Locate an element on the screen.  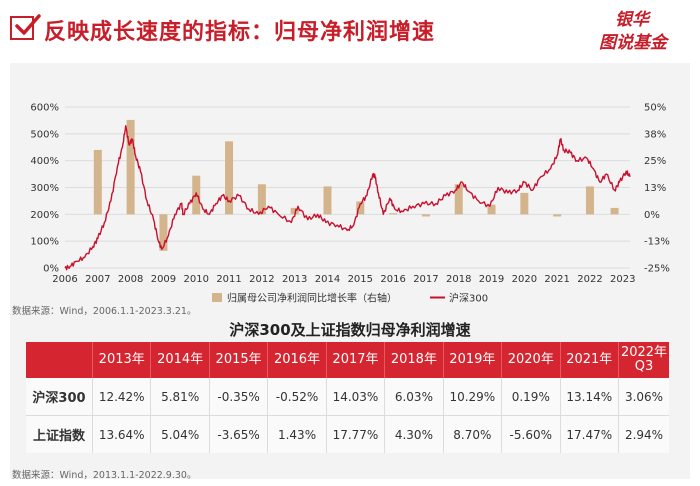
table-header-cell is located at coordinates (59, 360).